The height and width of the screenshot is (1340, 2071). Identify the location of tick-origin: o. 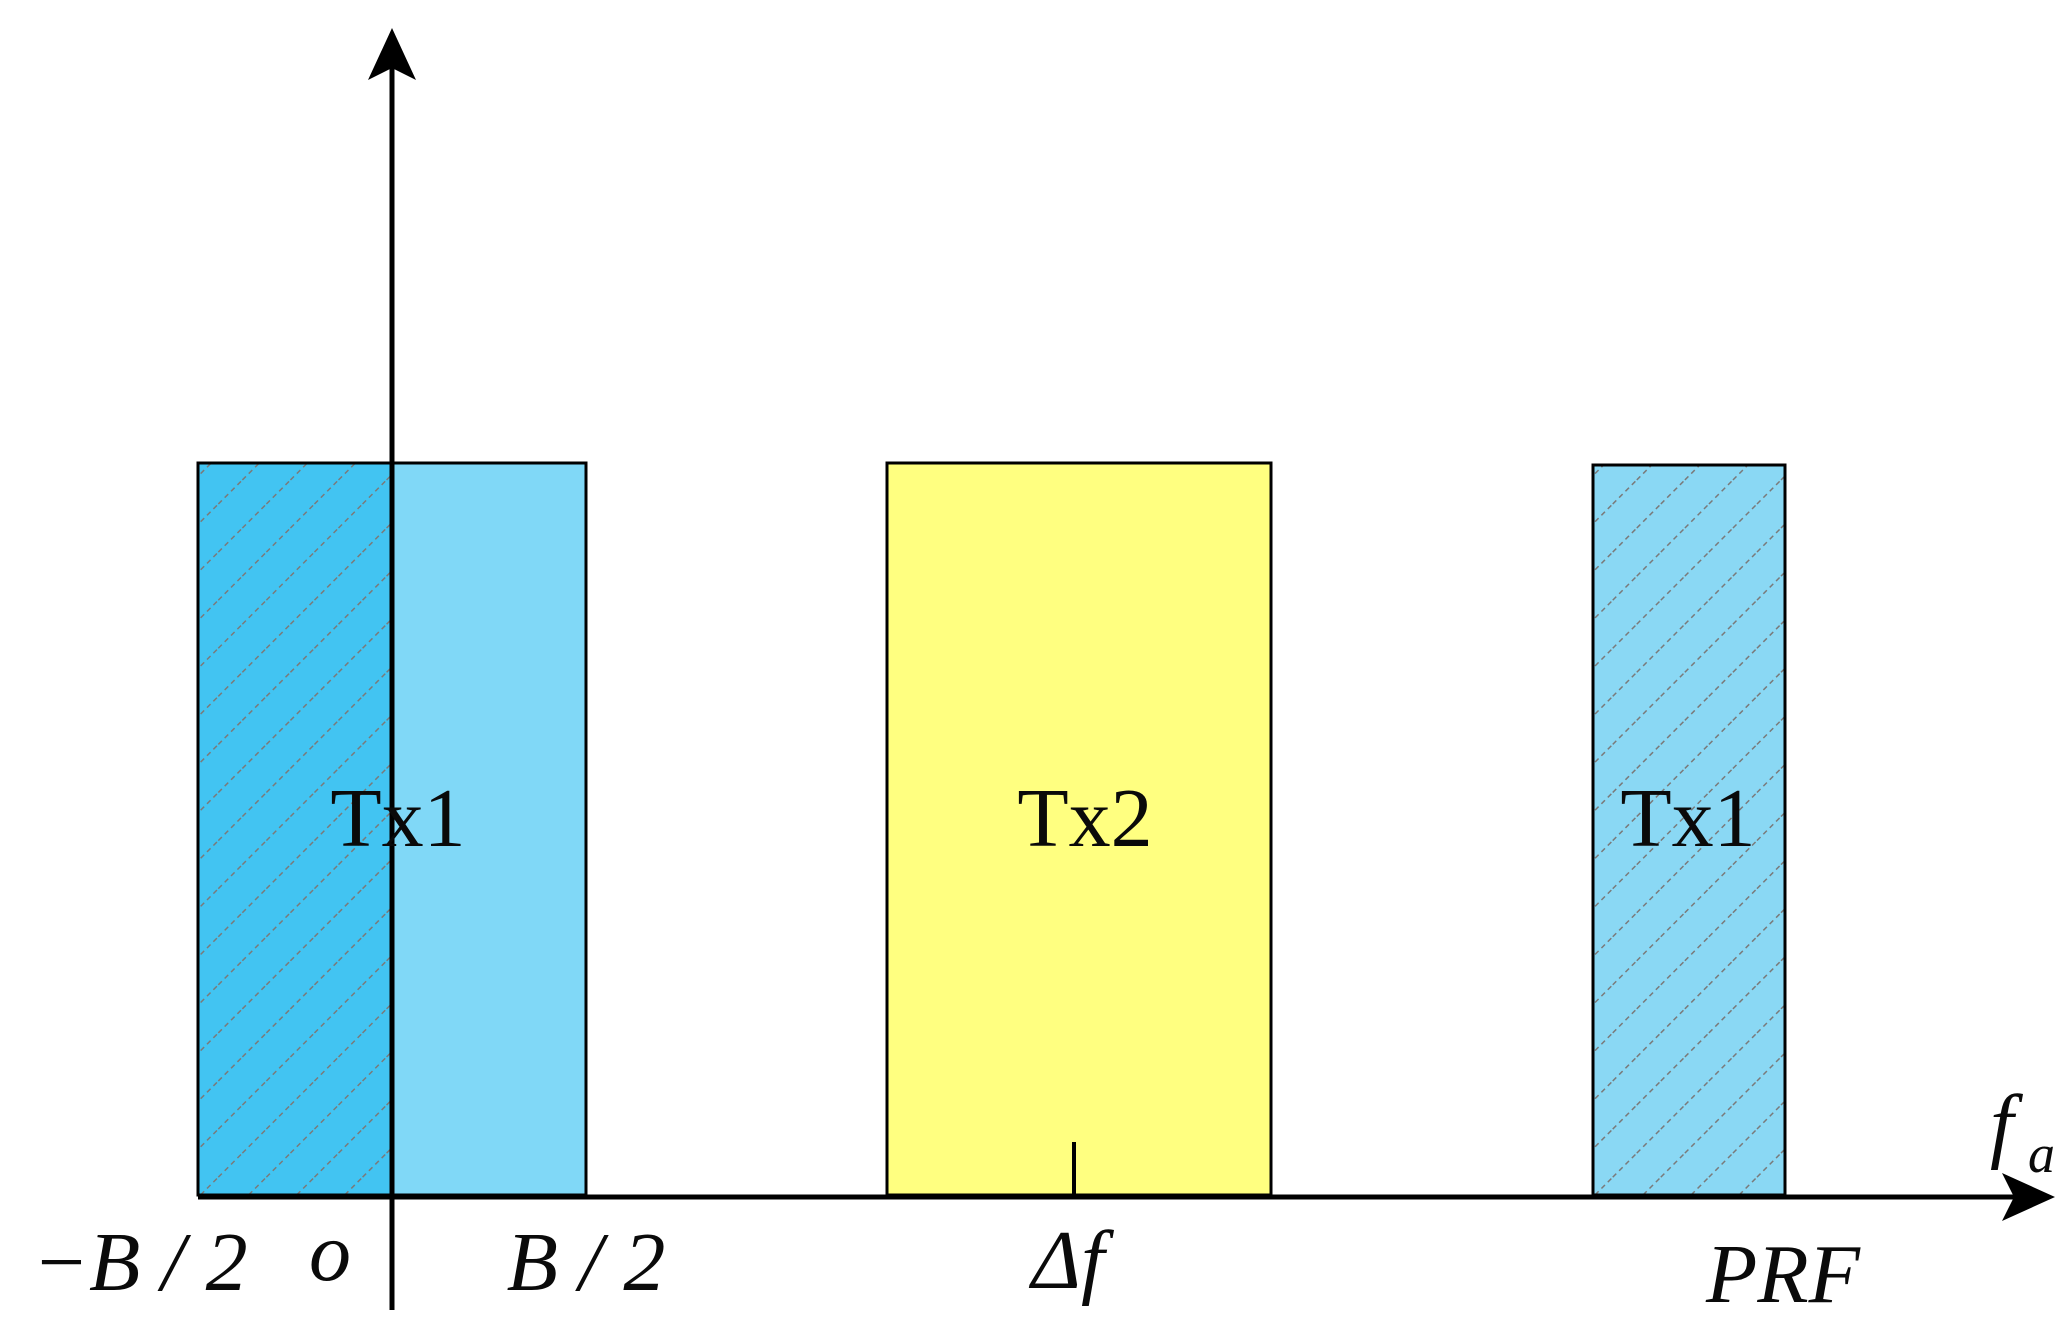
(330, 1252).